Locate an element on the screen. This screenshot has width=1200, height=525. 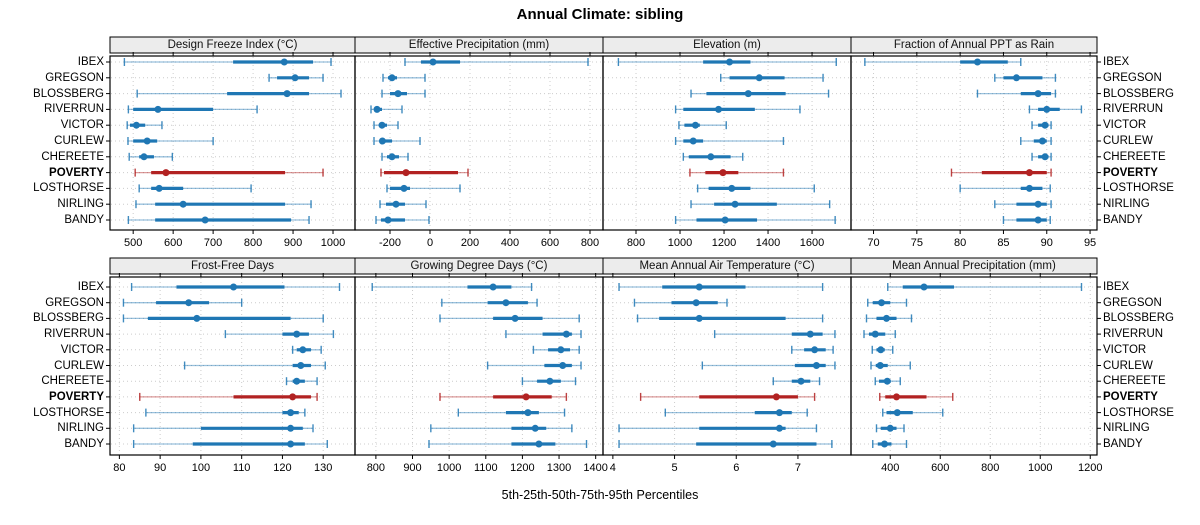
site-label-left-ibex: IBEX is located at coordinates (90, 62).